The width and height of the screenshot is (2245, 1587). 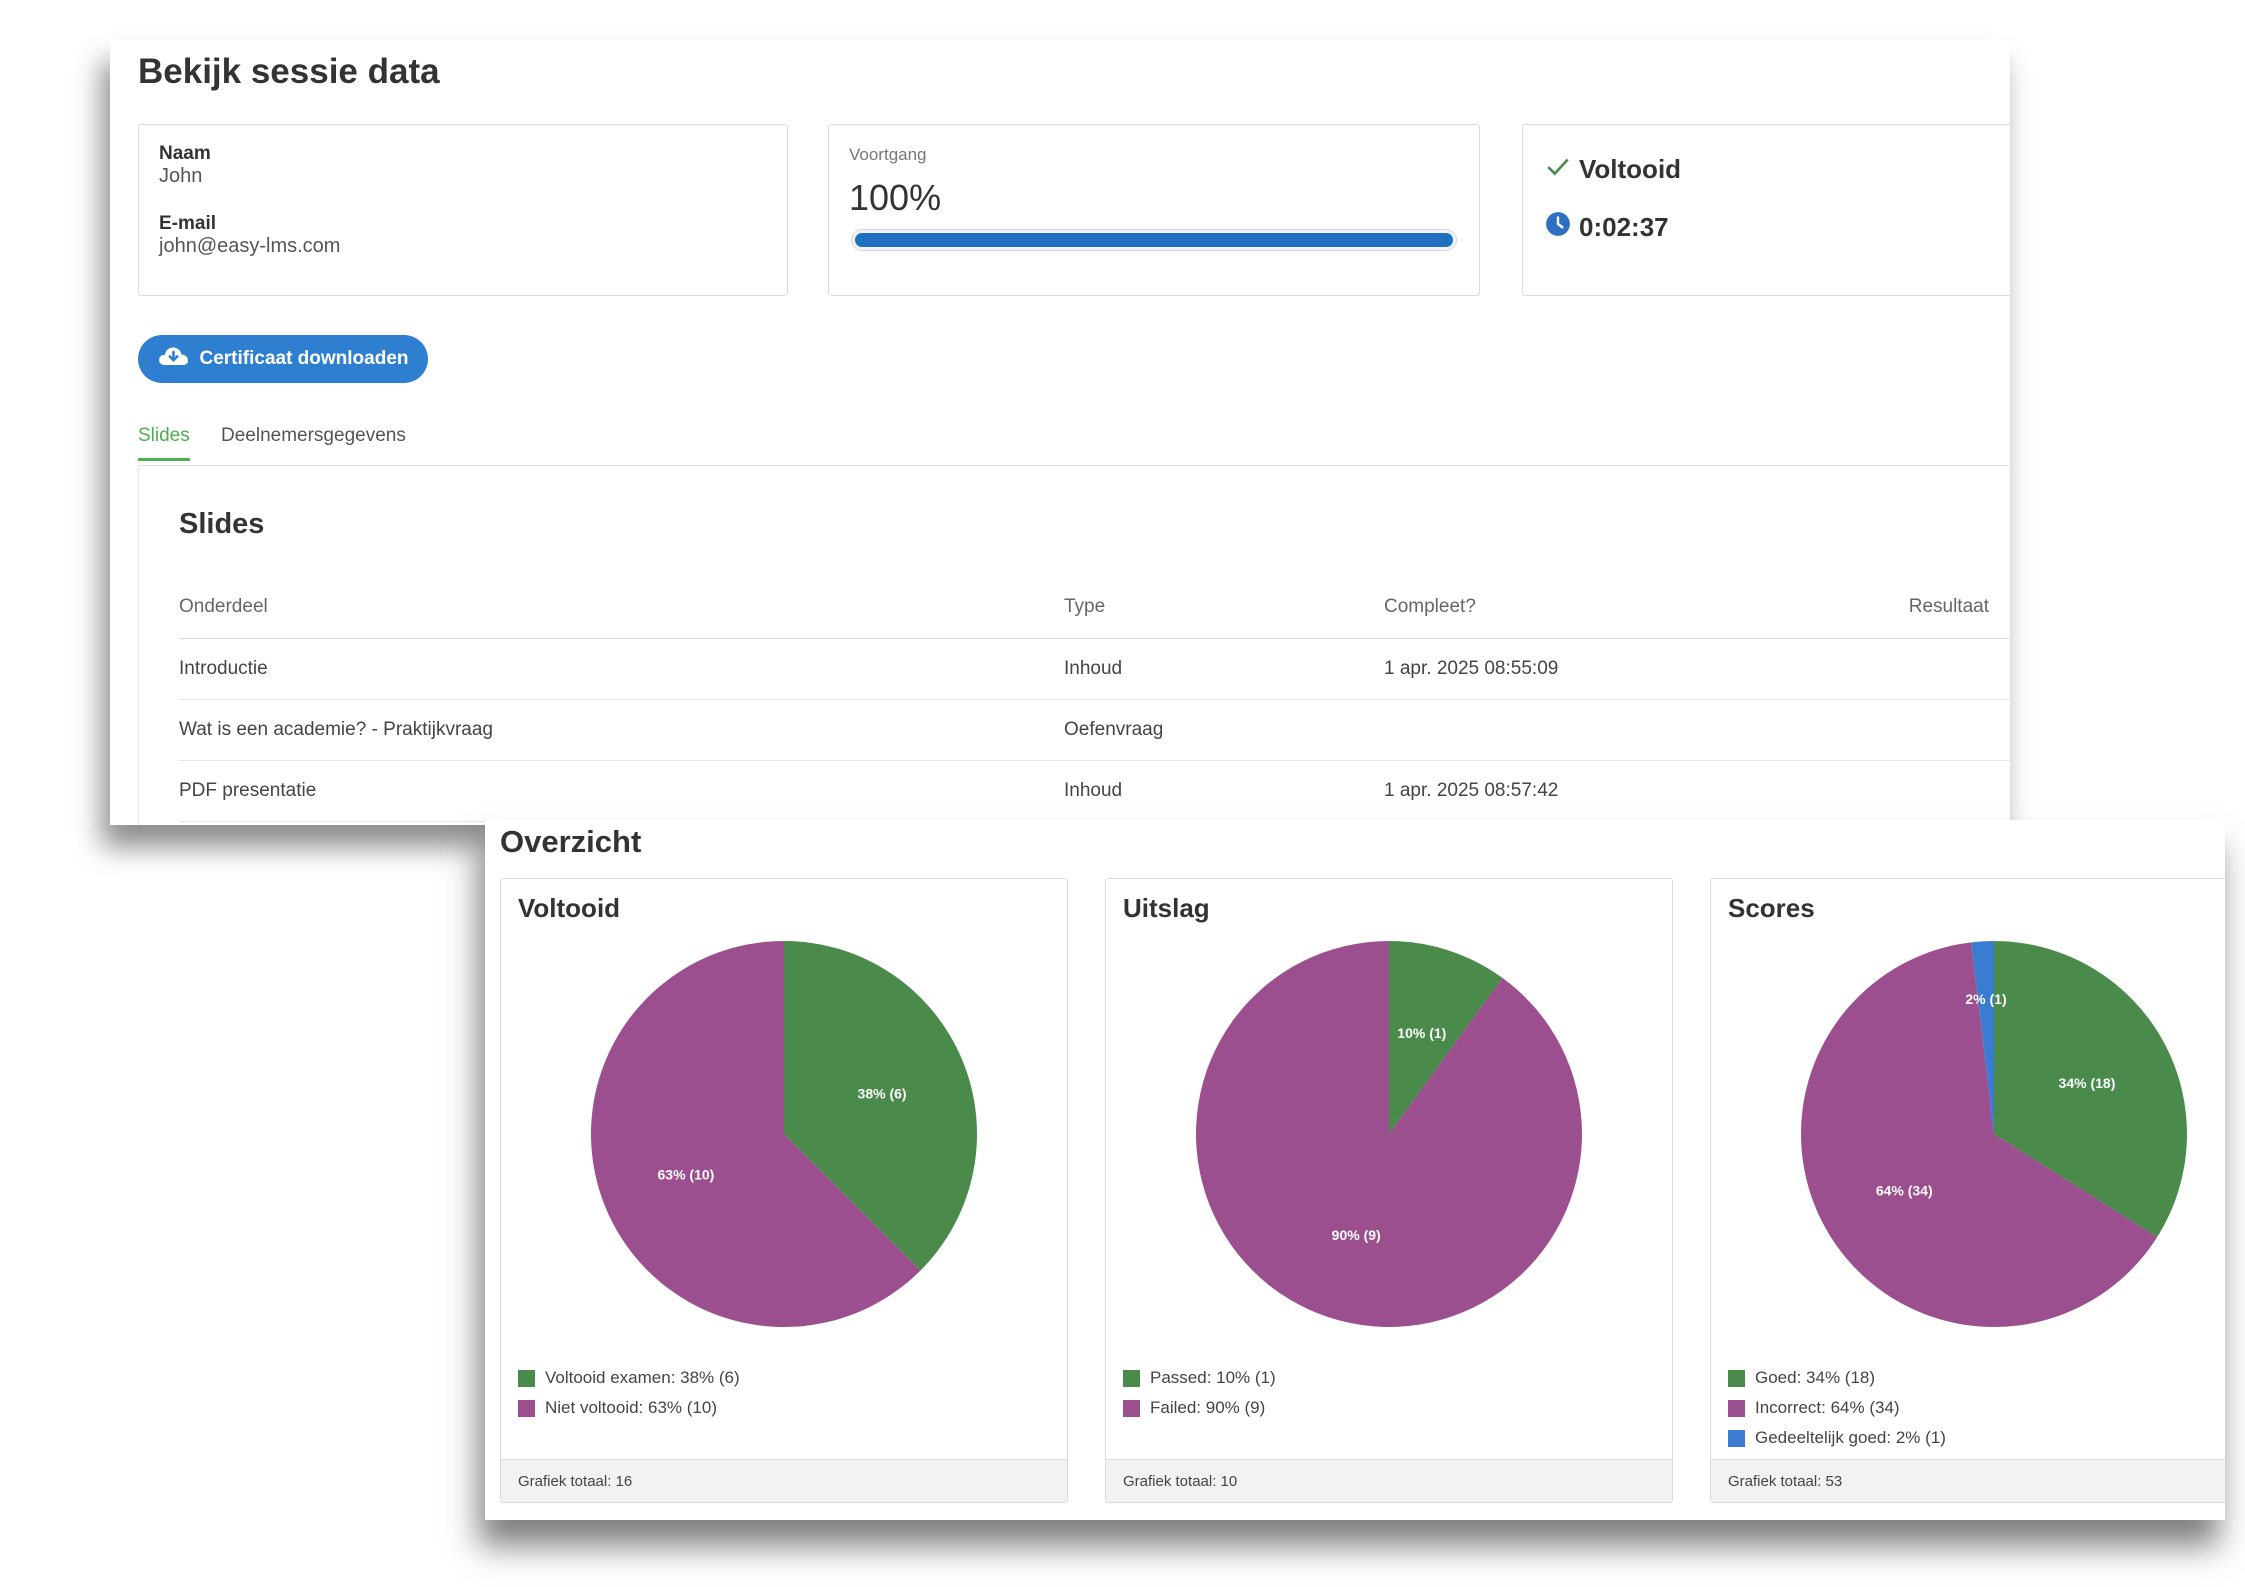 I want to click on column-header: Compleet?, so click(x=1624, y=607).